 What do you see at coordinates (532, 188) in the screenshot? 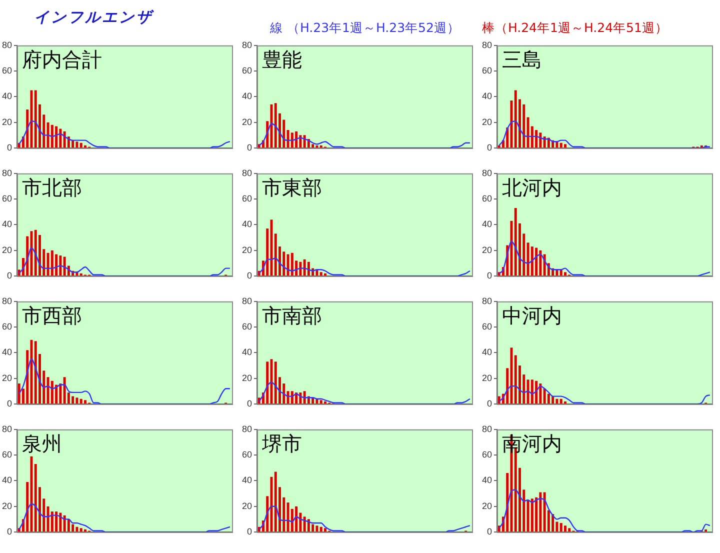
I see `chart-title: 北河内` at bounding box center [532, 188].